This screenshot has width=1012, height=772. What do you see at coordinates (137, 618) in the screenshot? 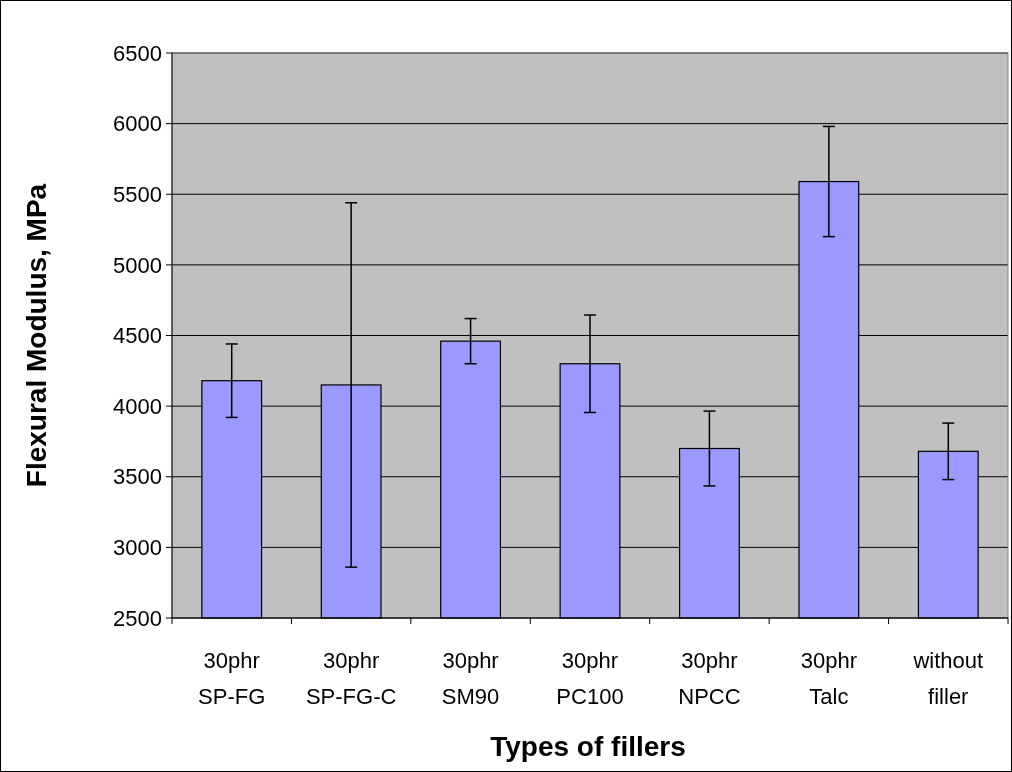
I see `y-tick-label: 2500` at bounding box center [137, 618].